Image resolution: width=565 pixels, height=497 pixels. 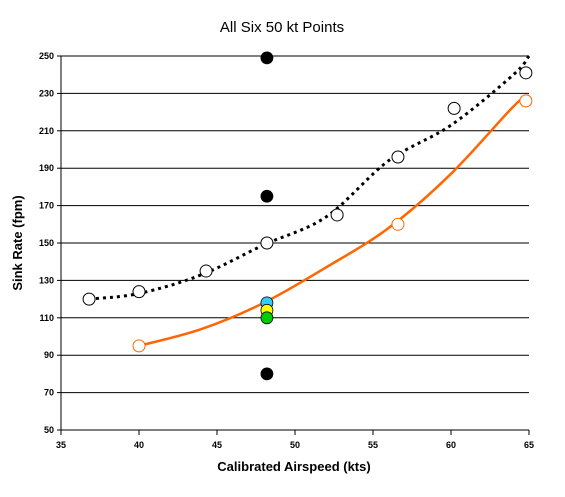 I want to click on y-tick-label: 170, so click(x=46, y=206).